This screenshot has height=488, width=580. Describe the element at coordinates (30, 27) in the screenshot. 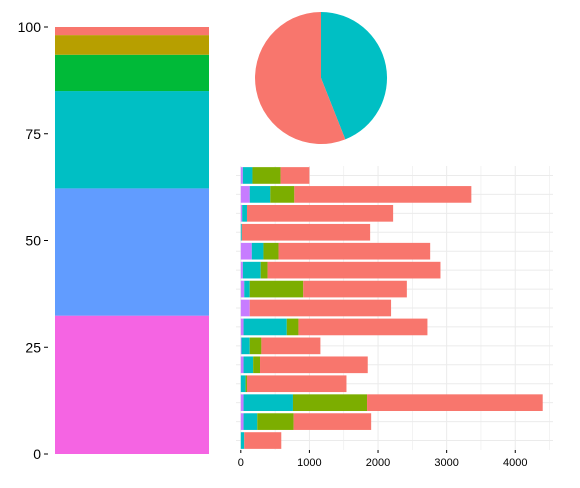

I see `y-tick-label: 100` at that location.